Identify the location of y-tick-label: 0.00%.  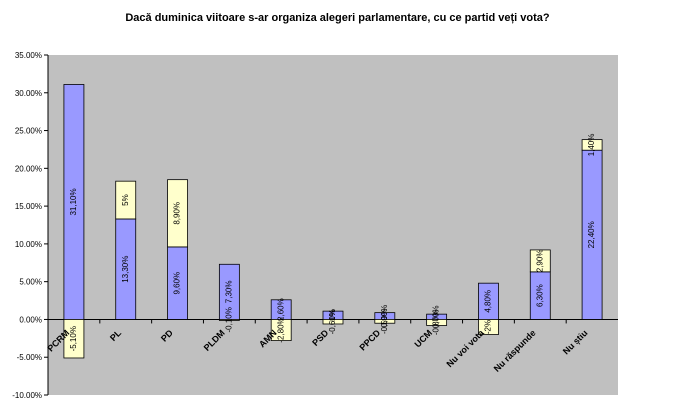
(30, 319).